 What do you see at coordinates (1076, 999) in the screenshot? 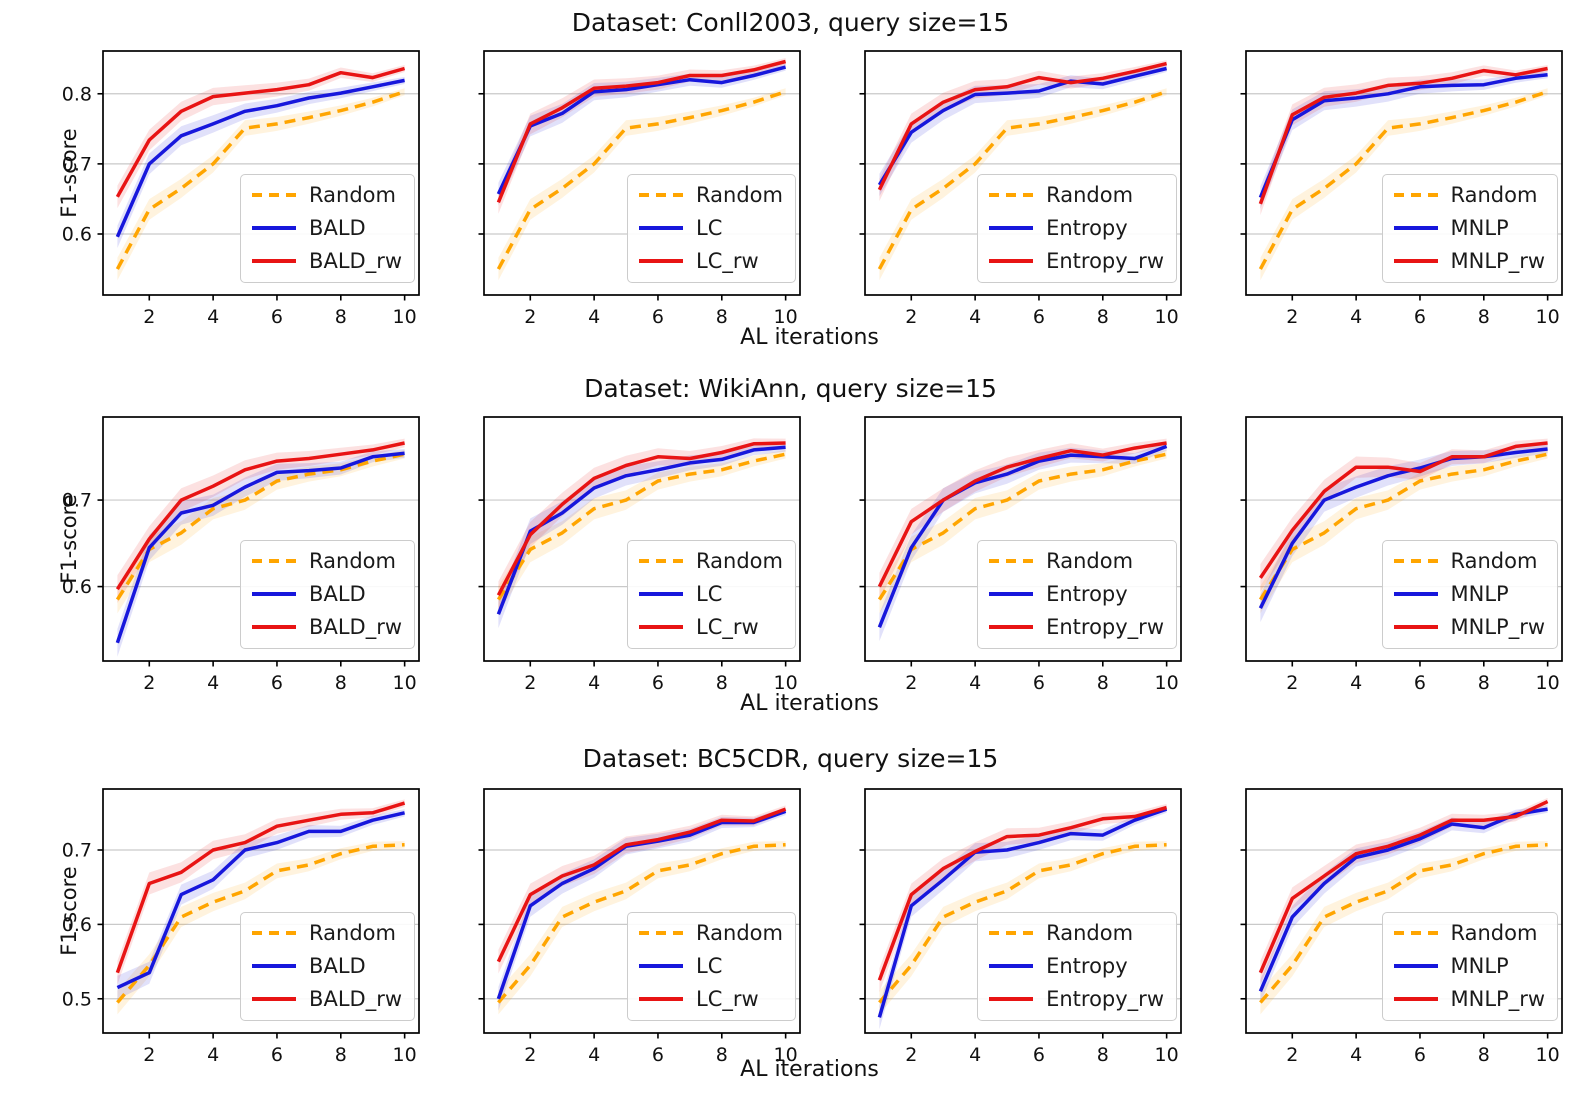
I see `legend-entry: Entropy_rw` at bounding box center [1076, 999].